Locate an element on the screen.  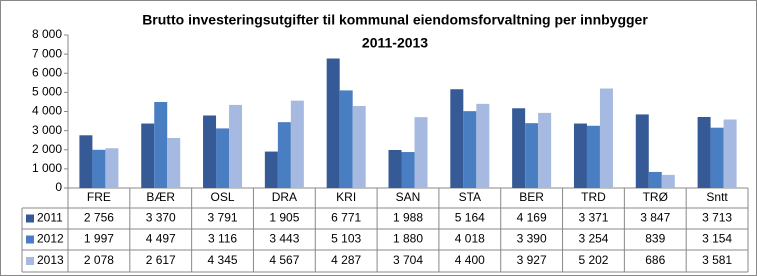
y-tick-label: 3 000 is located at coordinates (47, 130).